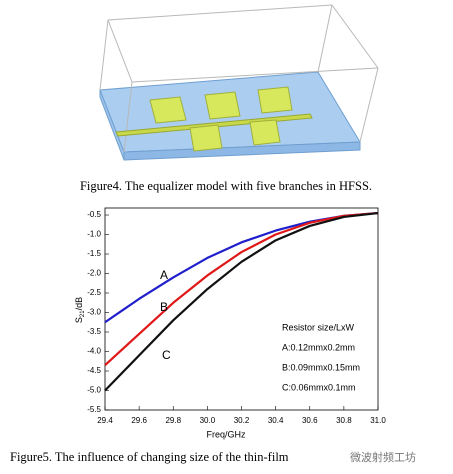  Describe the element at coordinates (321, 367) in the screenshot. I see `annotation: B:0.09mmx0.15mm` at that location.